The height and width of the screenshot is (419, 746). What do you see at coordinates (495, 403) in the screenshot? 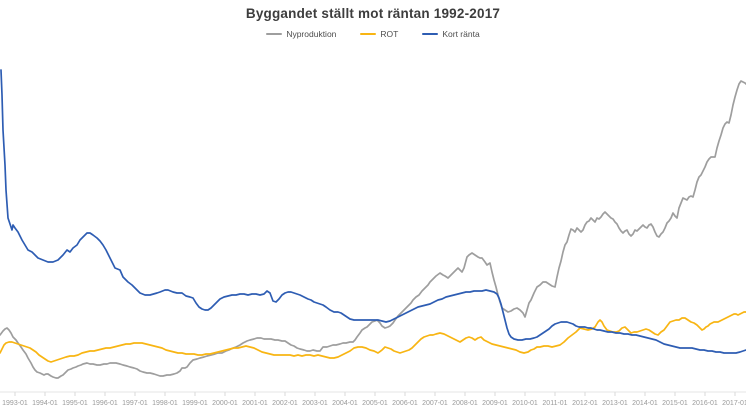
I see `x-axis-label: 2009-01` at bounding box center [495, 403].